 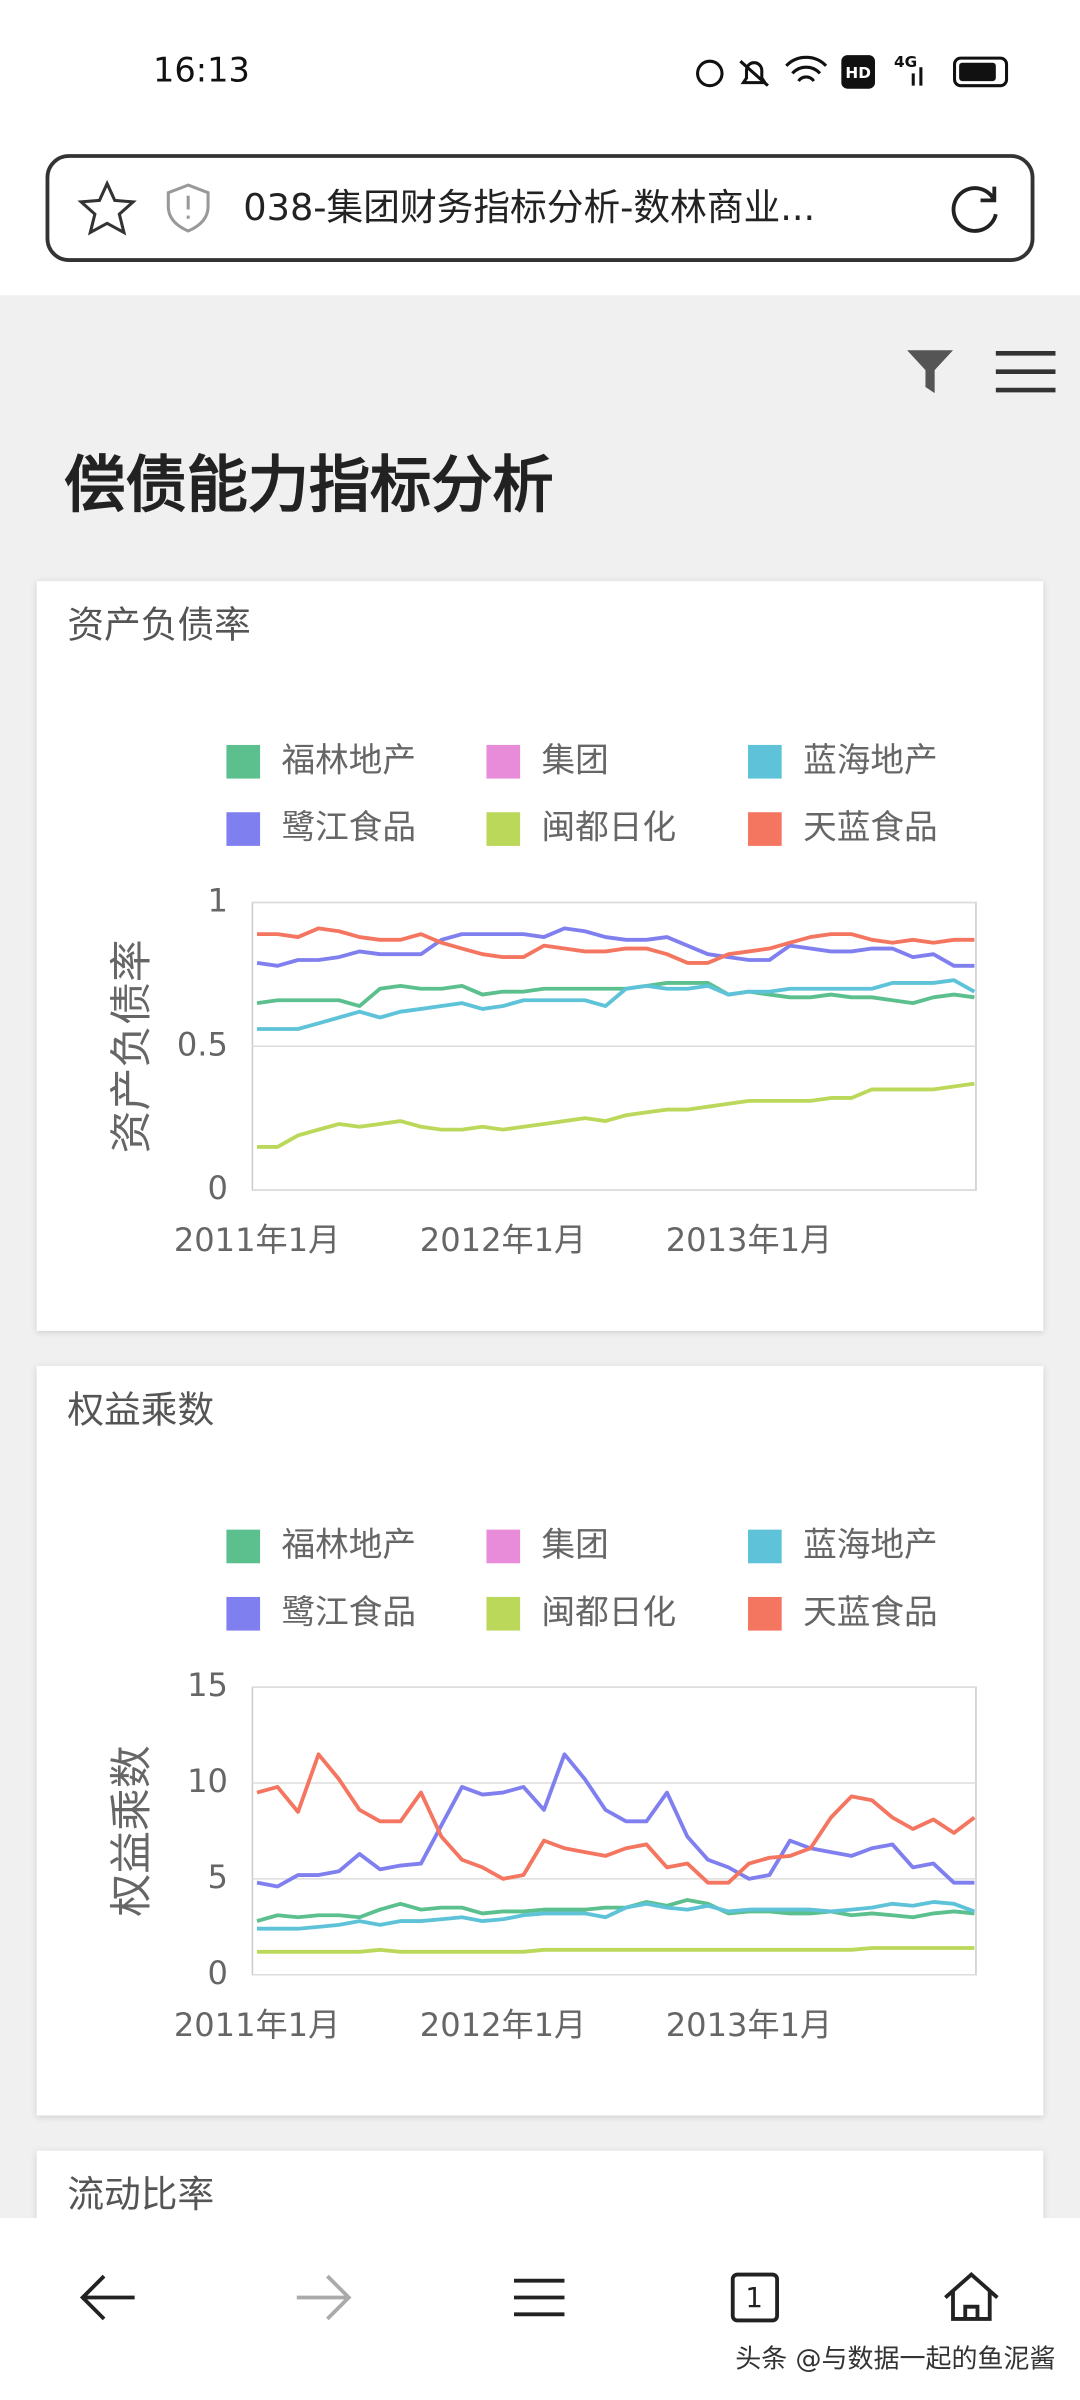 What do you see at coordinates (218, 900) in the screenshot?
I see `y-tick-label: 1` at bounding box center [218, 900].